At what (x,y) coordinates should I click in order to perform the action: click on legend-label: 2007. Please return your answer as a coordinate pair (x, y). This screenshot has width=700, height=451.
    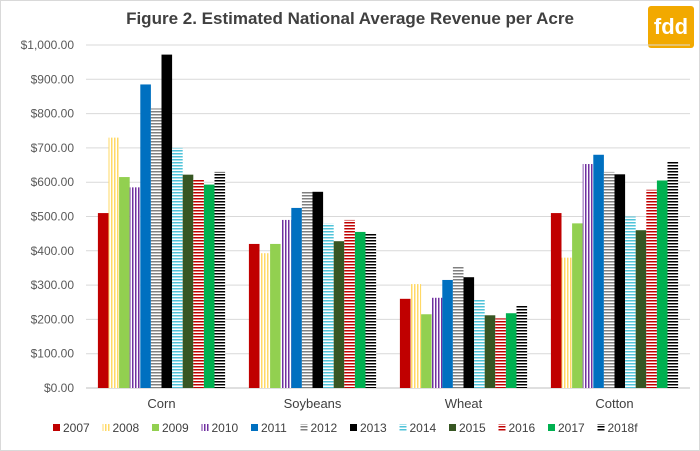
    Looking at the image, I should click on (76, 428).